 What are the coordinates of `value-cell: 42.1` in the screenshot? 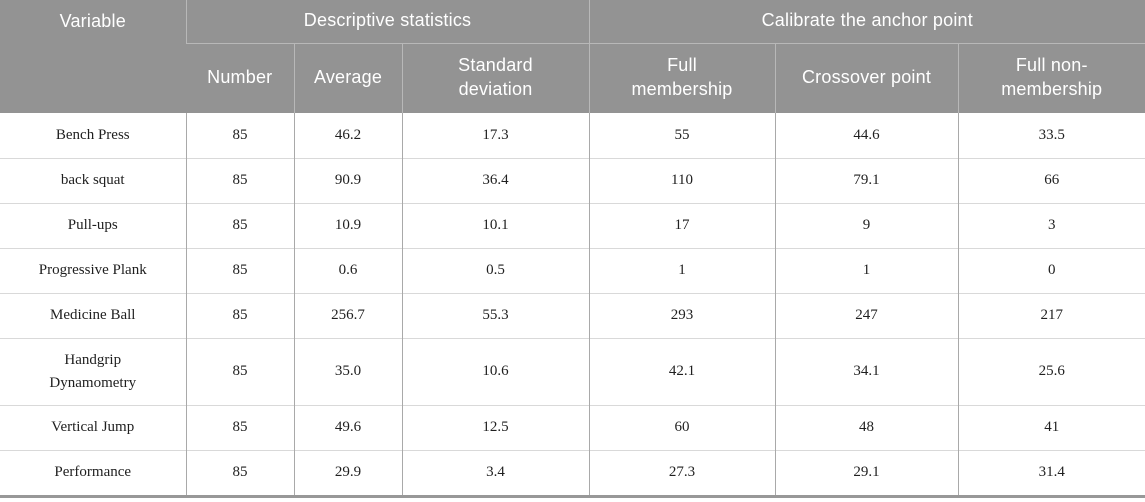 It's located at (682, 371).